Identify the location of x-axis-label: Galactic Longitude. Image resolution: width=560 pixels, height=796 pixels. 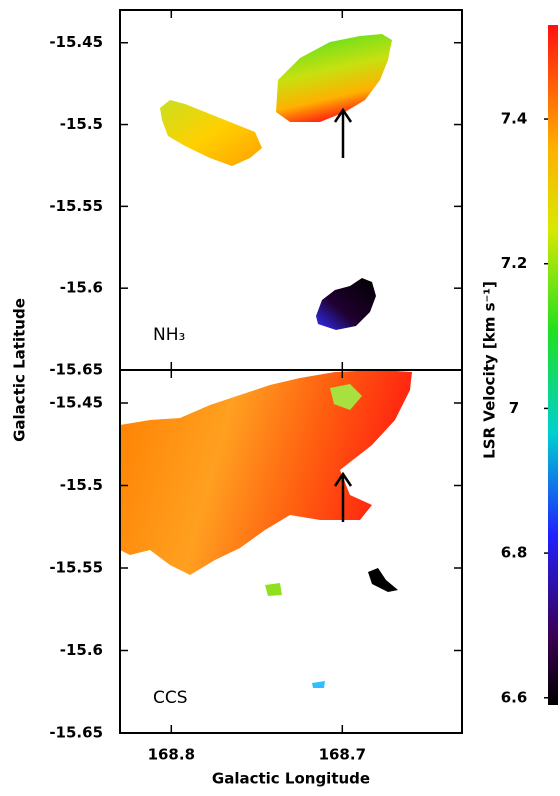
(291, 779).